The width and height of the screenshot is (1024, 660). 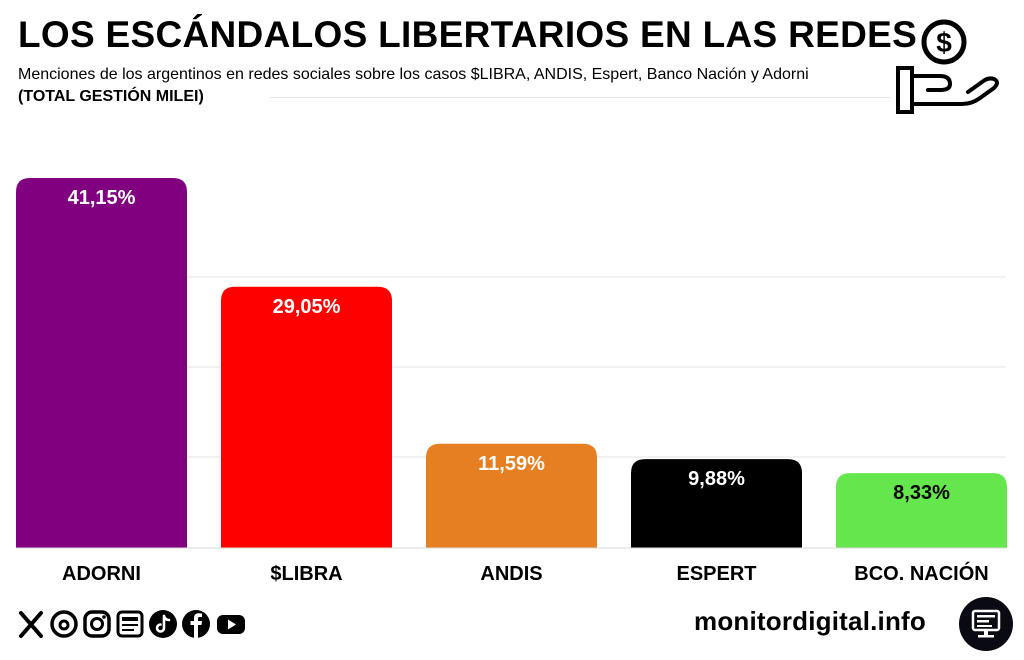 I want to click on chart-category-labels: ADORNI $LIBRA ANDIS ESPERT BCO. NACIÓN, so click(x=525, y=573).